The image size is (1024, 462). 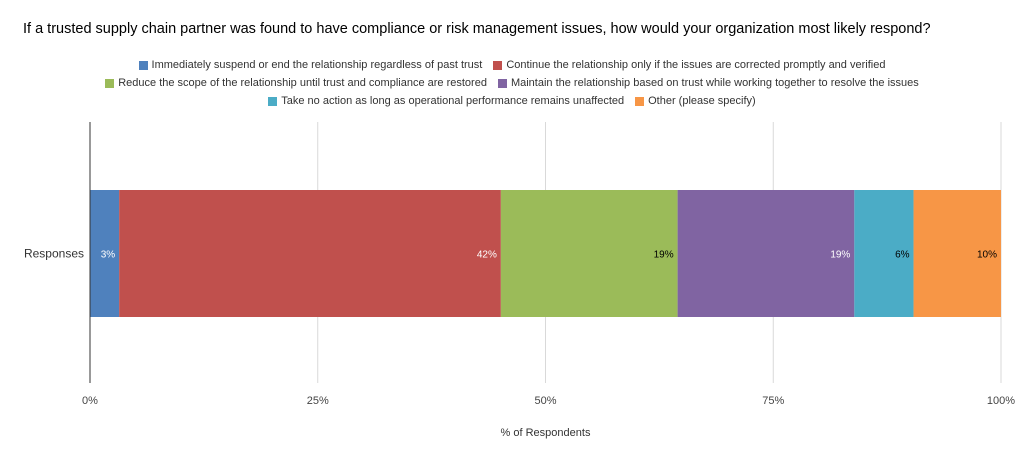 What do you see at coordinates (310, 253) in the screenshot?
I see `bar-segment-continue` at bounding box center [310, 253].